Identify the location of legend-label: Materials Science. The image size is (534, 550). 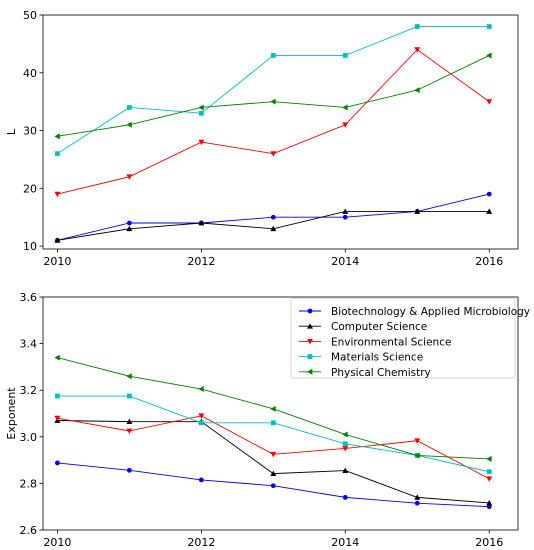
(377, 358).